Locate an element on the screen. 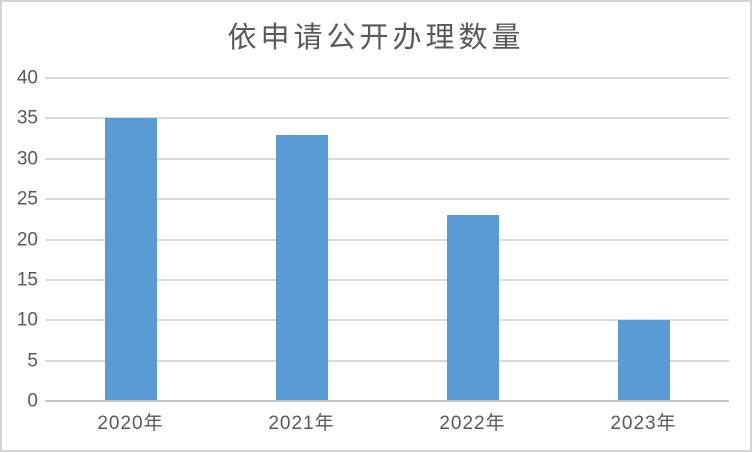 The height and width of the screenshot is (452, 752). y-tick-label: 10 is located at coordinates (27, 320).